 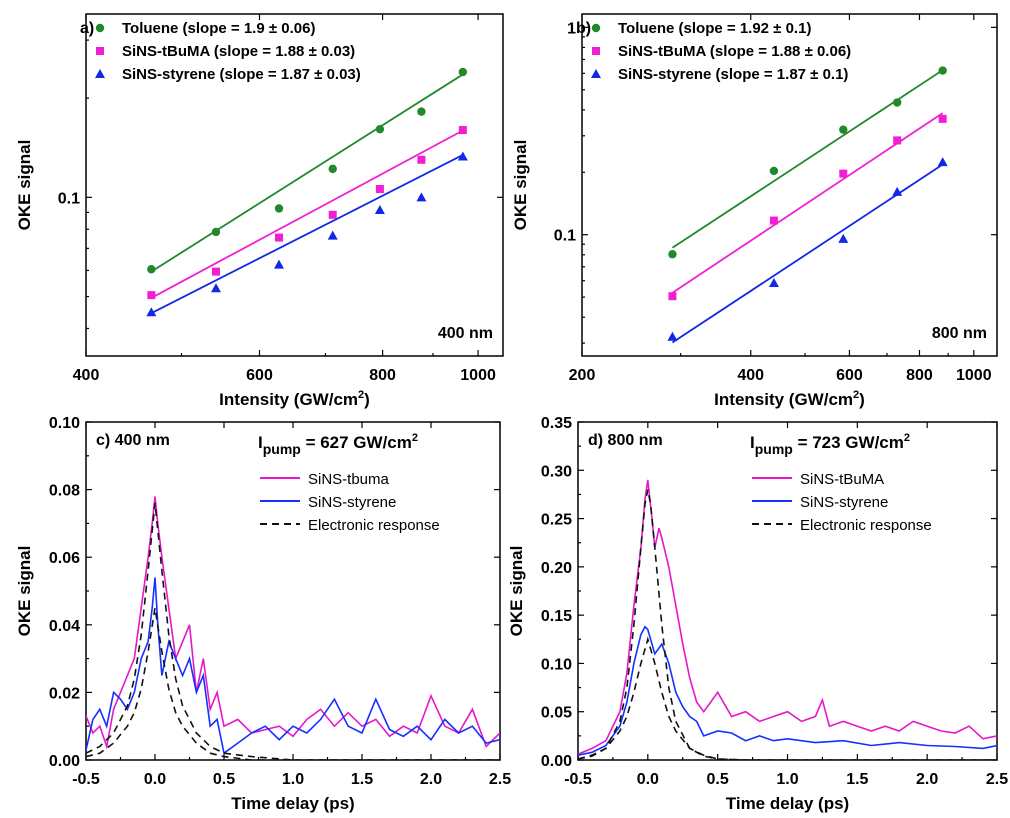 I want to click on legend-label: SiNS-tBuMA (slope = 1.88 ± 0.03), so click(x=238, y=51).